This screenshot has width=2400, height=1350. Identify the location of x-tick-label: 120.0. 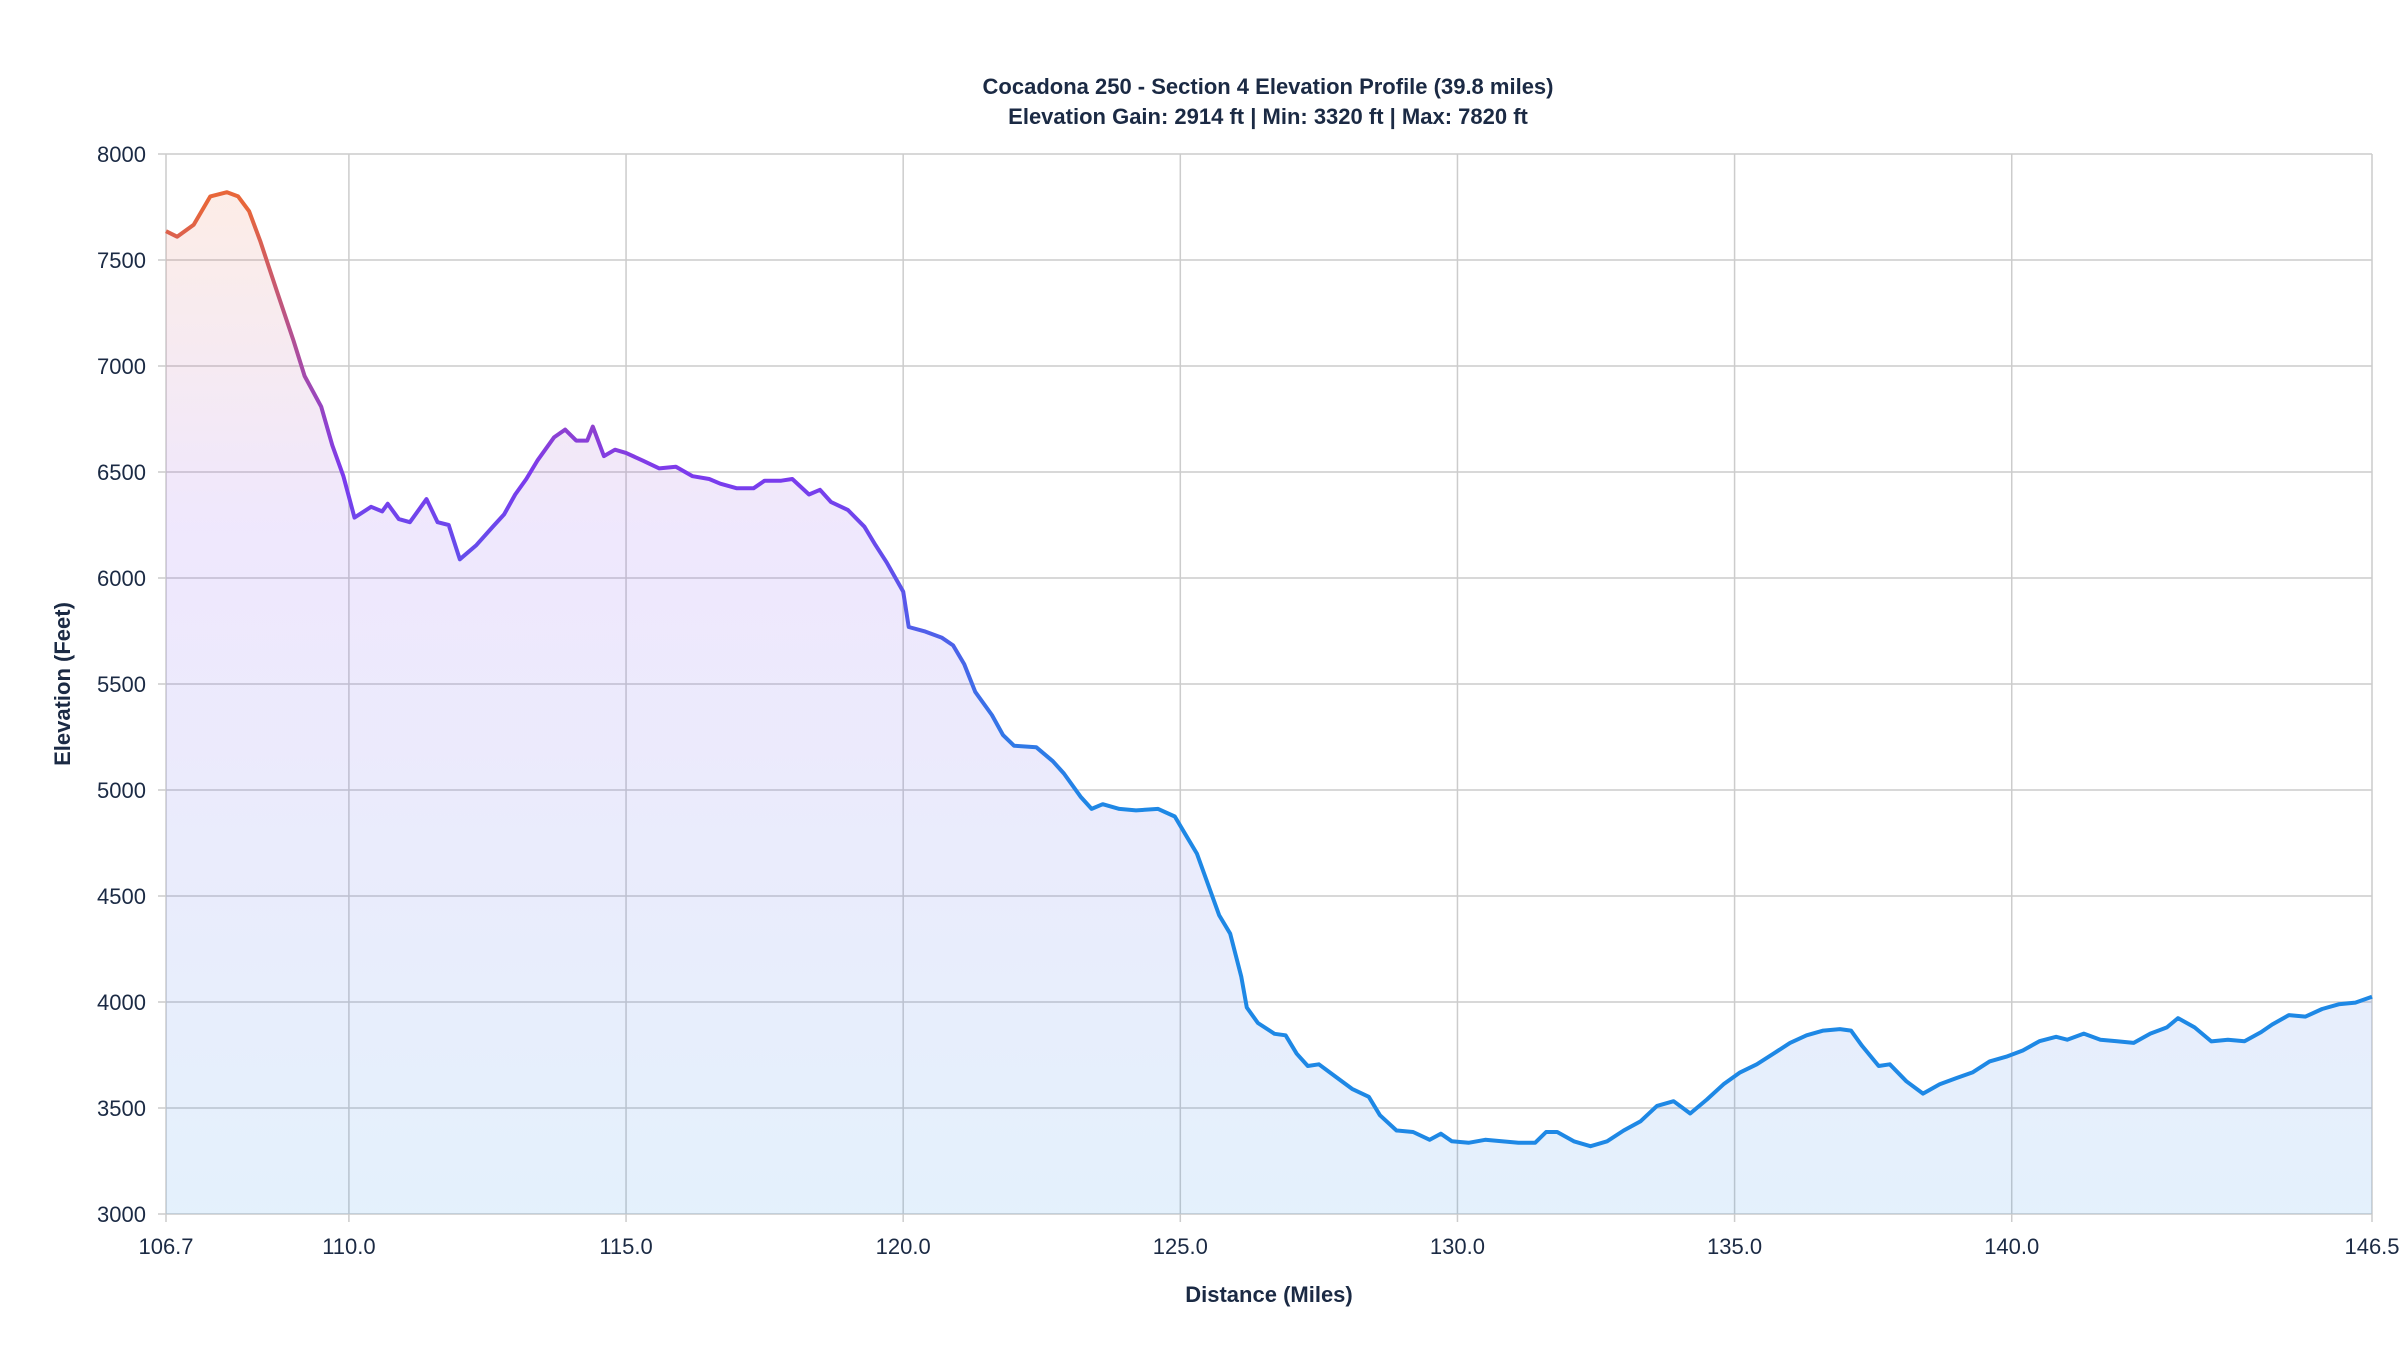
(903, 1246).